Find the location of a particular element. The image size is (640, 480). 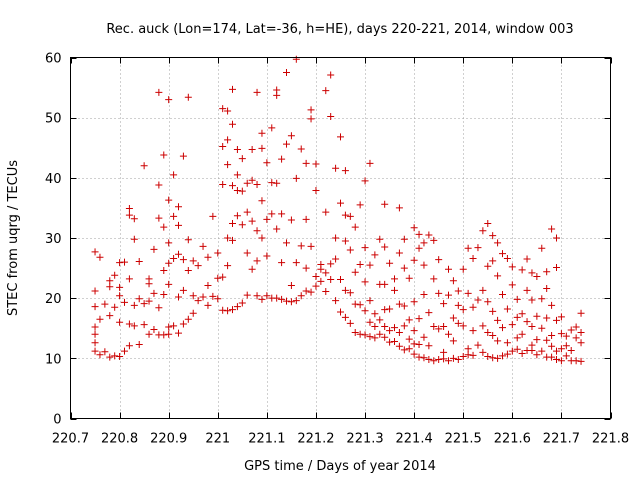

x-tick-label: 221.8 is located at coordinates (610, 439).